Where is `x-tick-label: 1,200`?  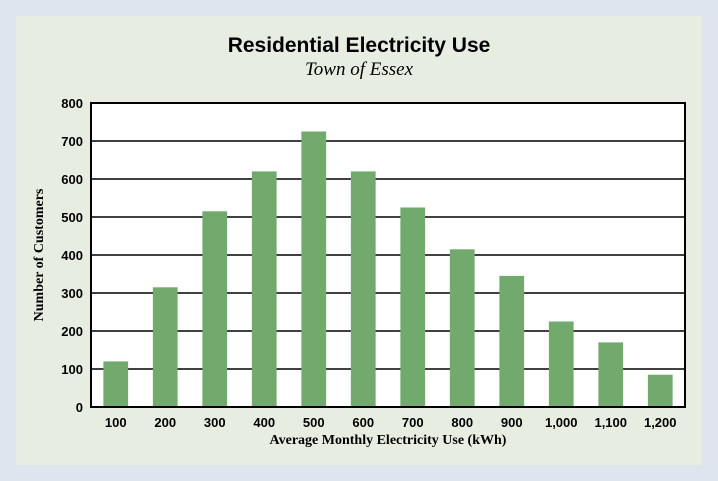 x-tick-label: 1,200 is located at coordinates (660, 422).